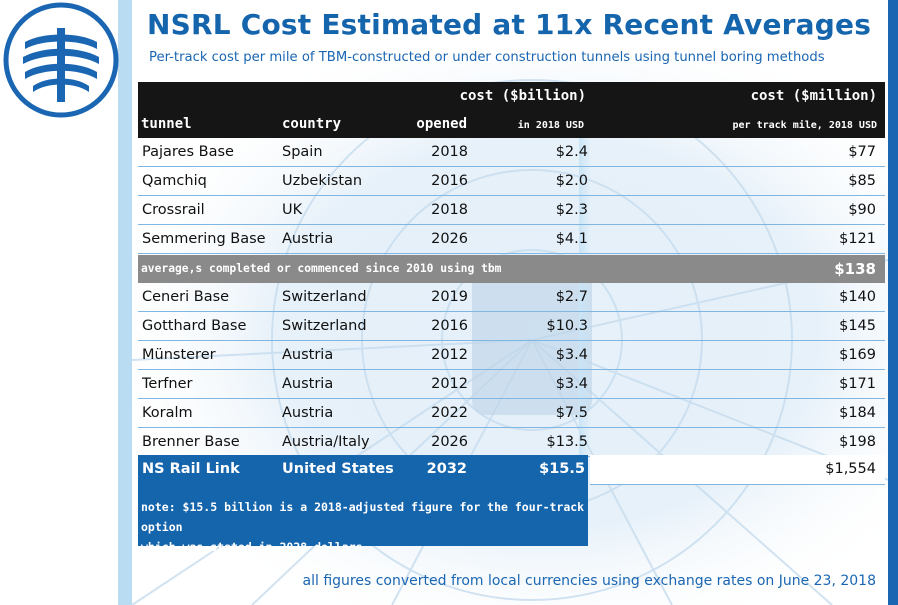  I want to click on cell-tunnel: Brenner Base, so click(191, 442).